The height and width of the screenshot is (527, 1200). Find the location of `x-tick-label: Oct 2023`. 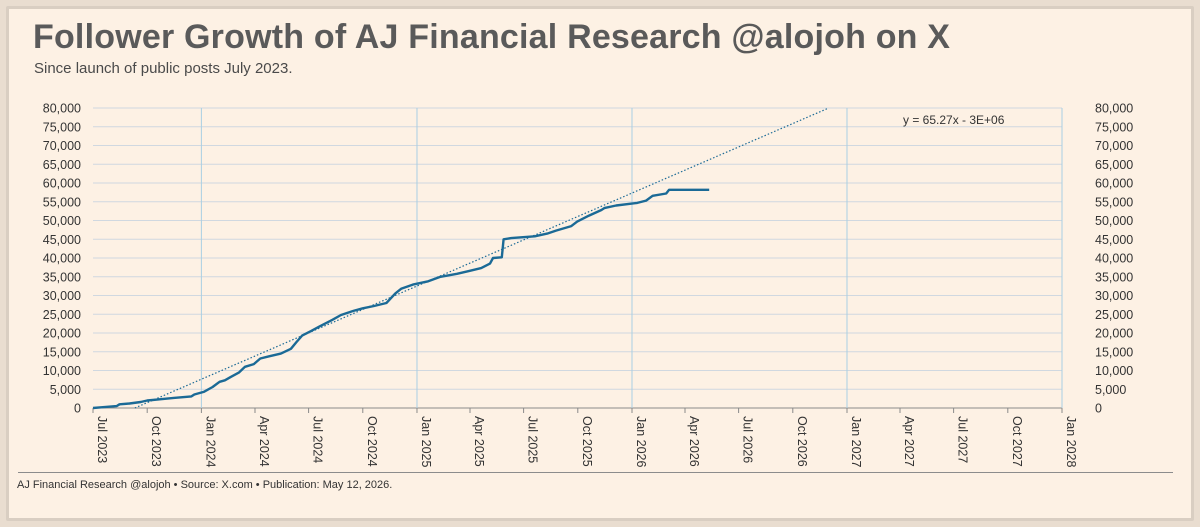

x-tick-label: Oct 2023 is located at coordinates (156, 441).